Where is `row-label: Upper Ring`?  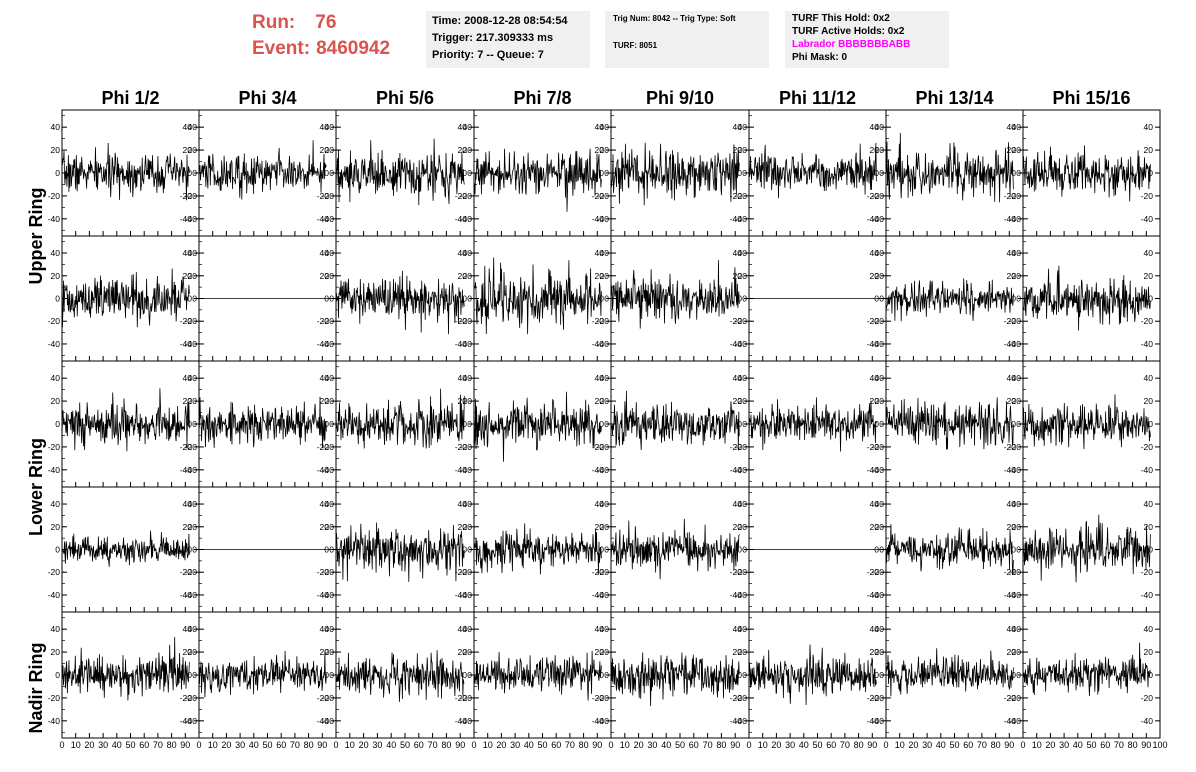 row-label: Upper Ring is located at coordinates (36, 236).